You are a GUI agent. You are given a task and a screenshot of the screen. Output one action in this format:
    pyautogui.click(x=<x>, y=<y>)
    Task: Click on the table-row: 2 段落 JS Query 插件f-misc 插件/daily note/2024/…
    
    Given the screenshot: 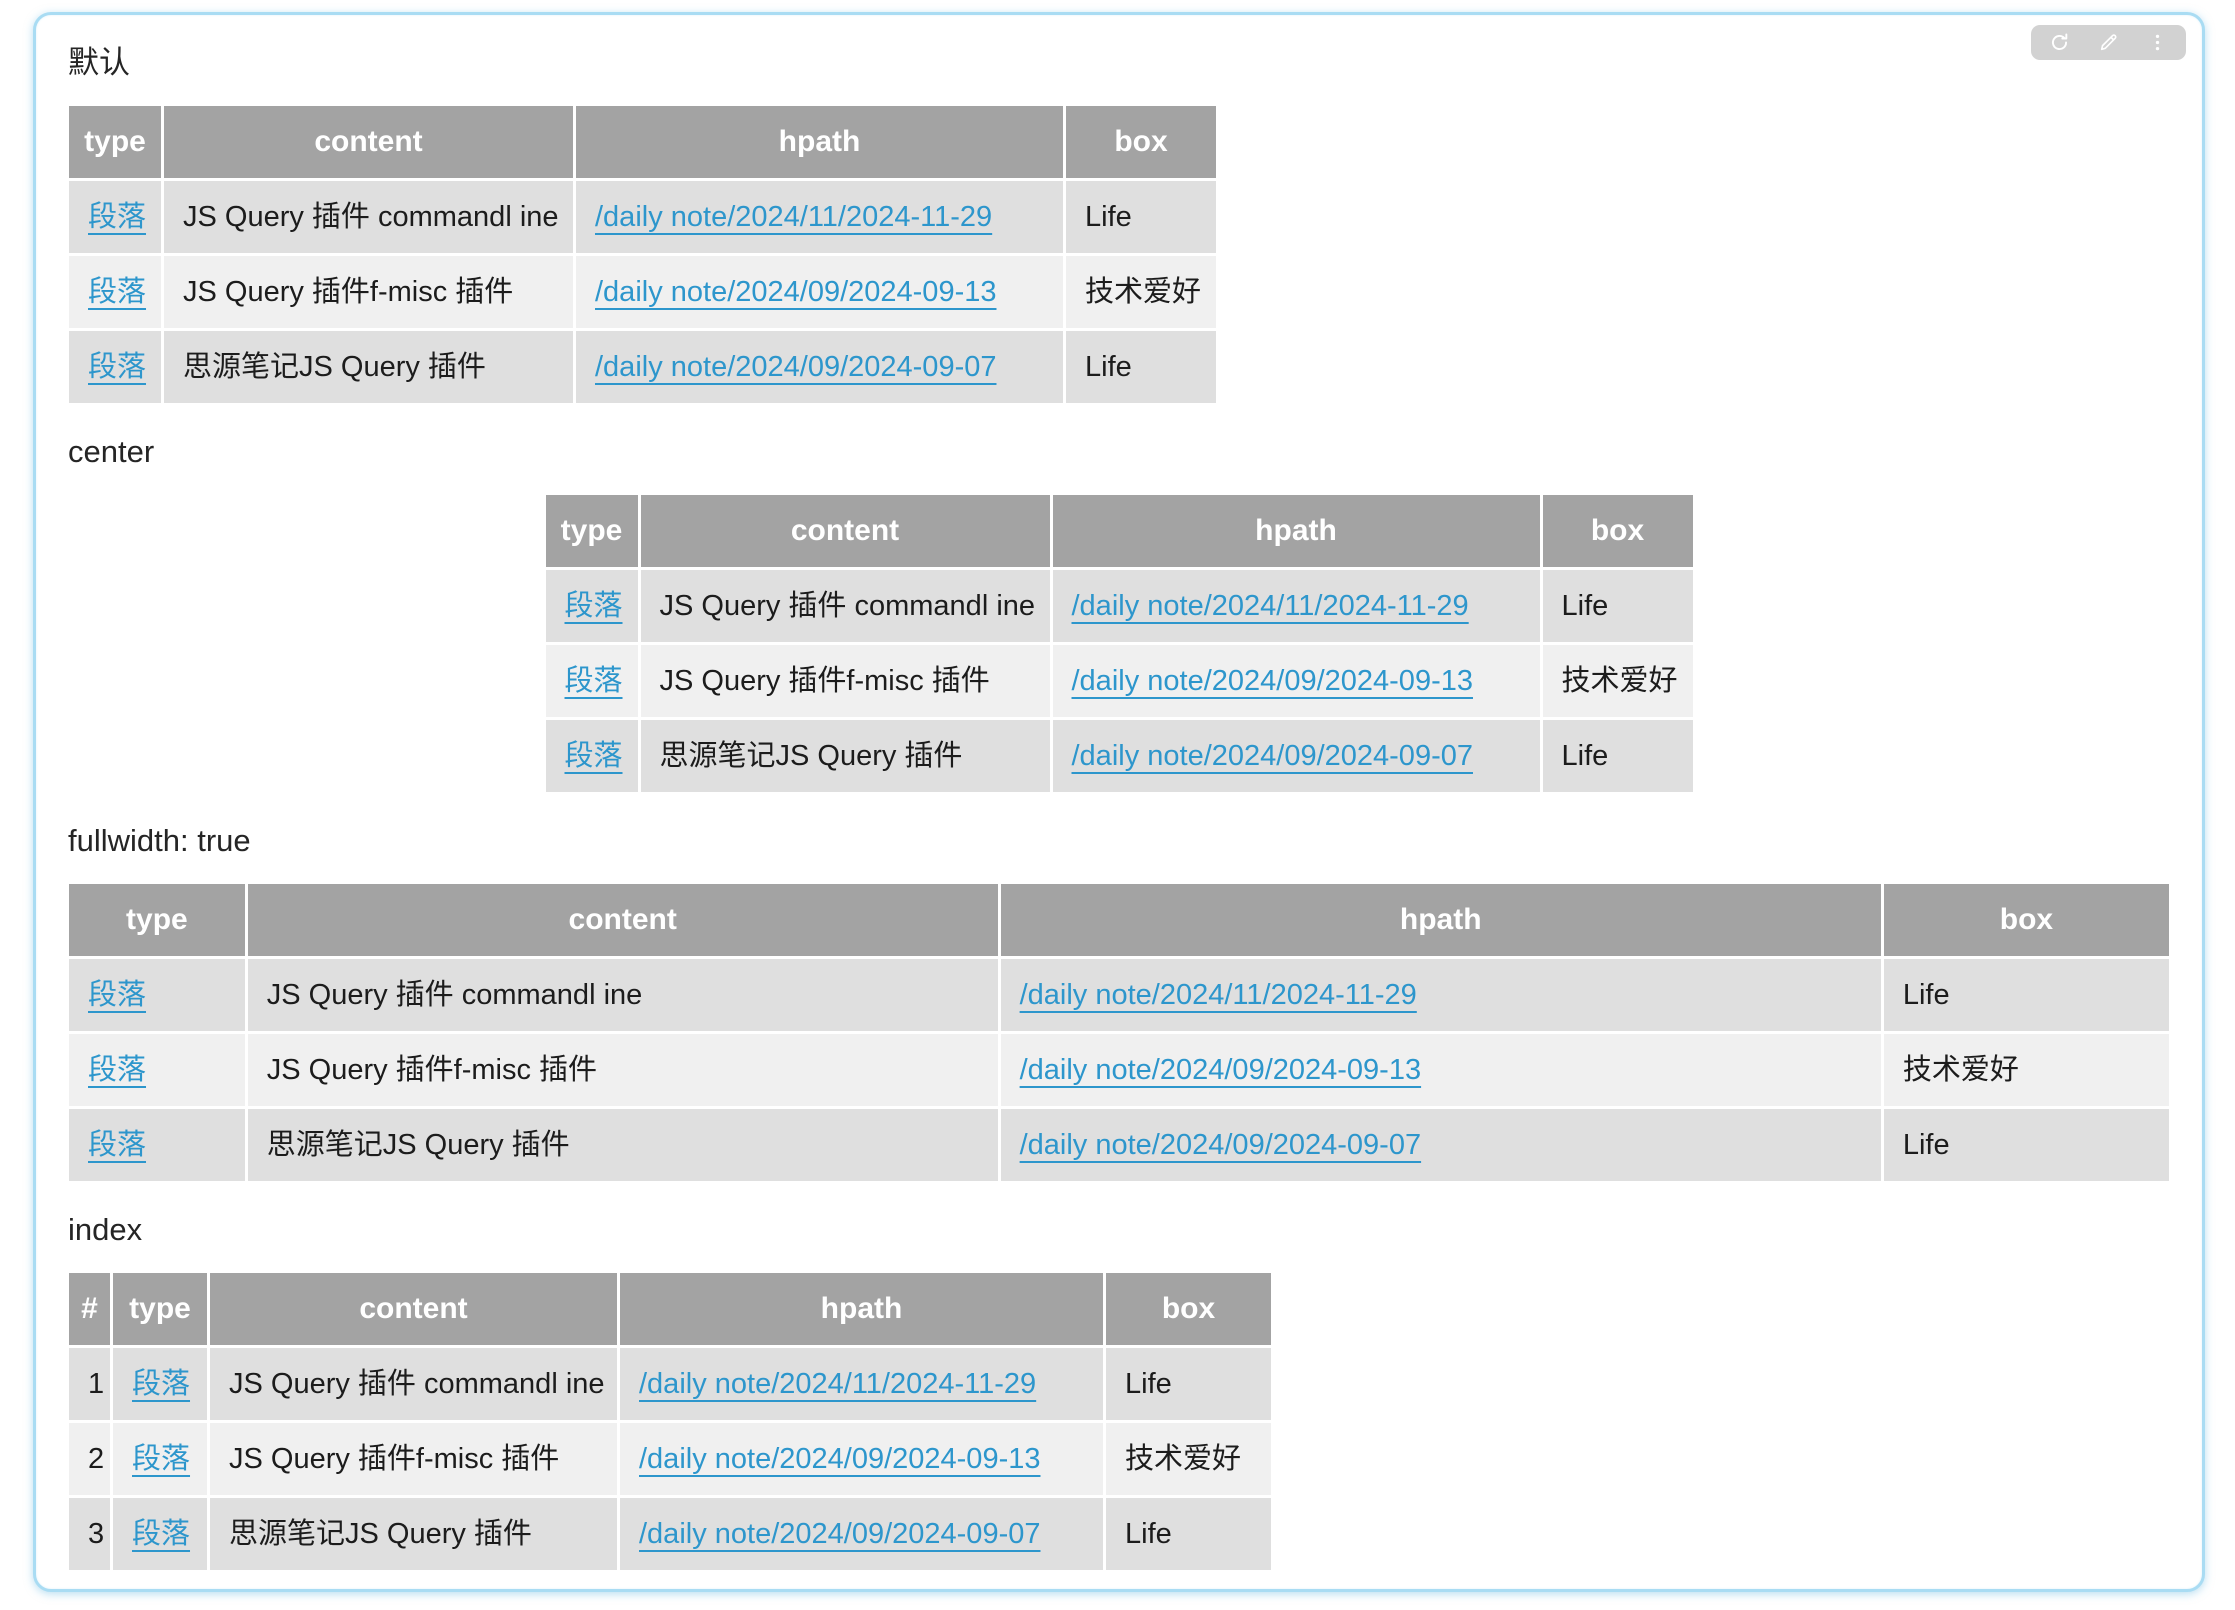 What is the action you would take?
    pyautogui.click(x=670, y=1459)
    